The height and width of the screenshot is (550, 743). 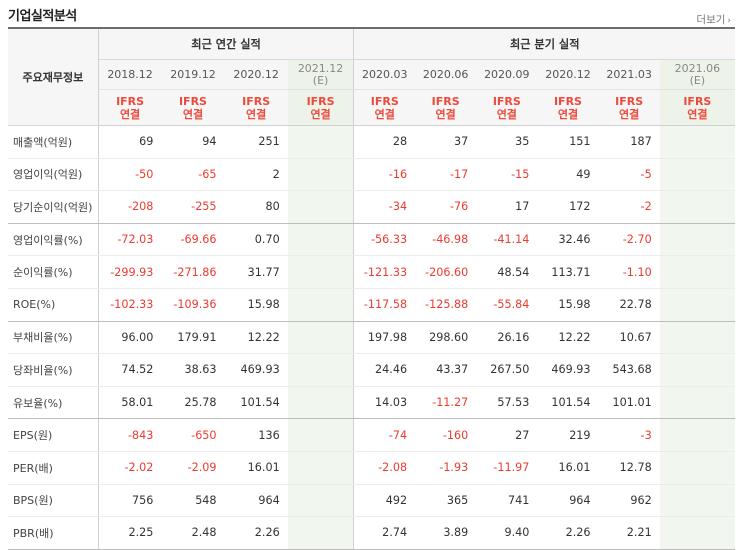 What do you see at coordinates (507, 501) in the screenshot?
I see `table-cell: 741` at bounding box center [507, 501].